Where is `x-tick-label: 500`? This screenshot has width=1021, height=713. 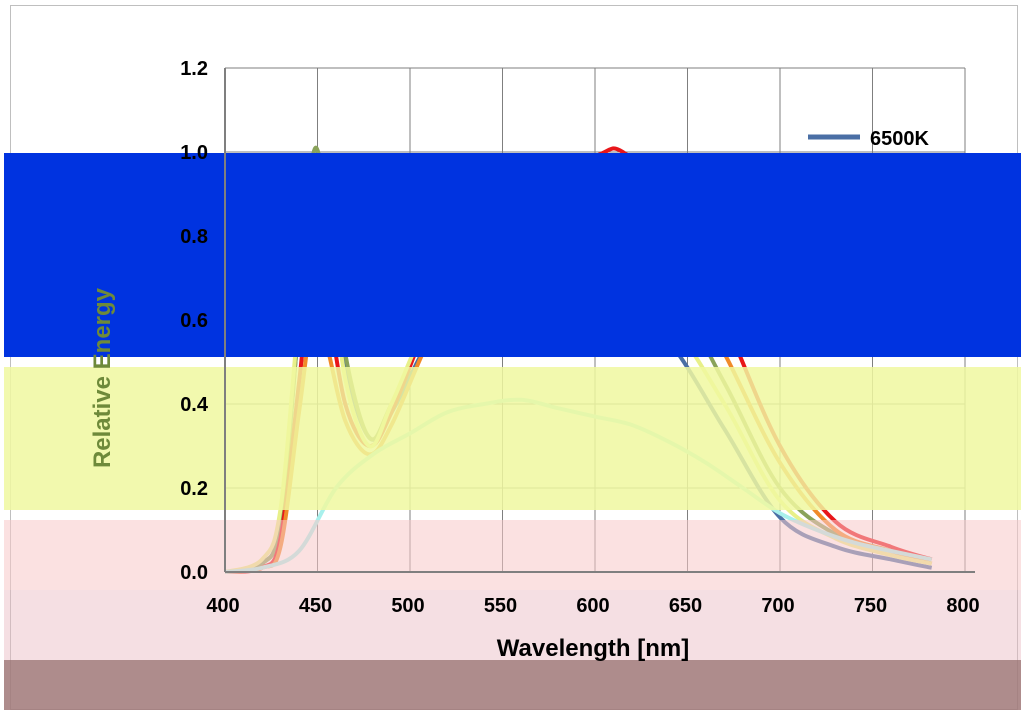 x-tick-label: 500 is located at coordinates (407, 606).